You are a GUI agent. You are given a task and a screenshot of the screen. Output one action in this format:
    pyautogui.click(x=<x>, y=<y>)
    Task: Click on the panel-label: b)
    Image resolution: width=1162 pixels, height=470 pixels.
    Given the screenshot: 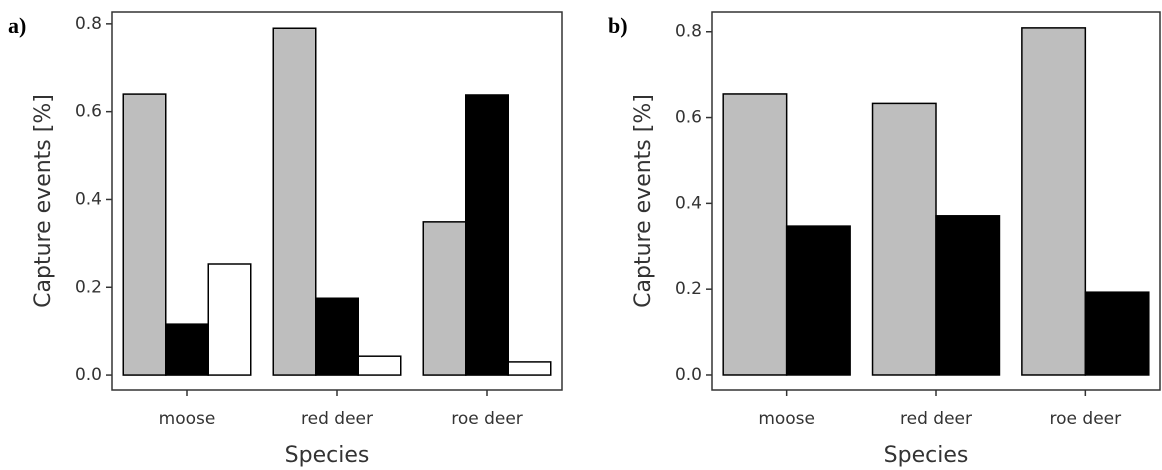 What is the action you would take?
    pyautogui.click(x=618, y=25)
    